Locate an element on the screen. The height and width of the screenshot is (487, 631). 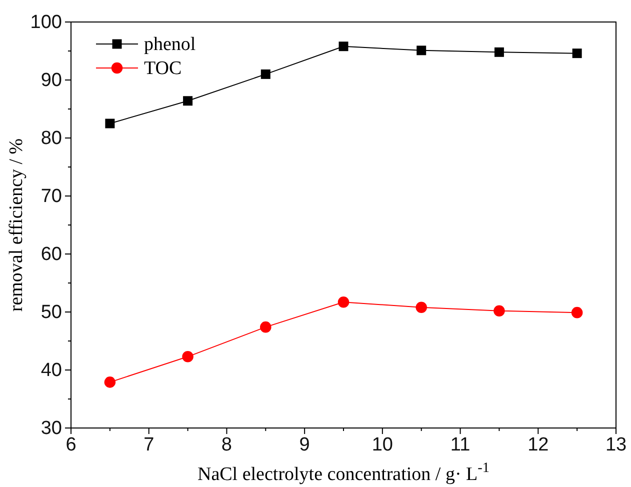
y-axis-title: removal efficiency / % is located at coordinates (16, 225).